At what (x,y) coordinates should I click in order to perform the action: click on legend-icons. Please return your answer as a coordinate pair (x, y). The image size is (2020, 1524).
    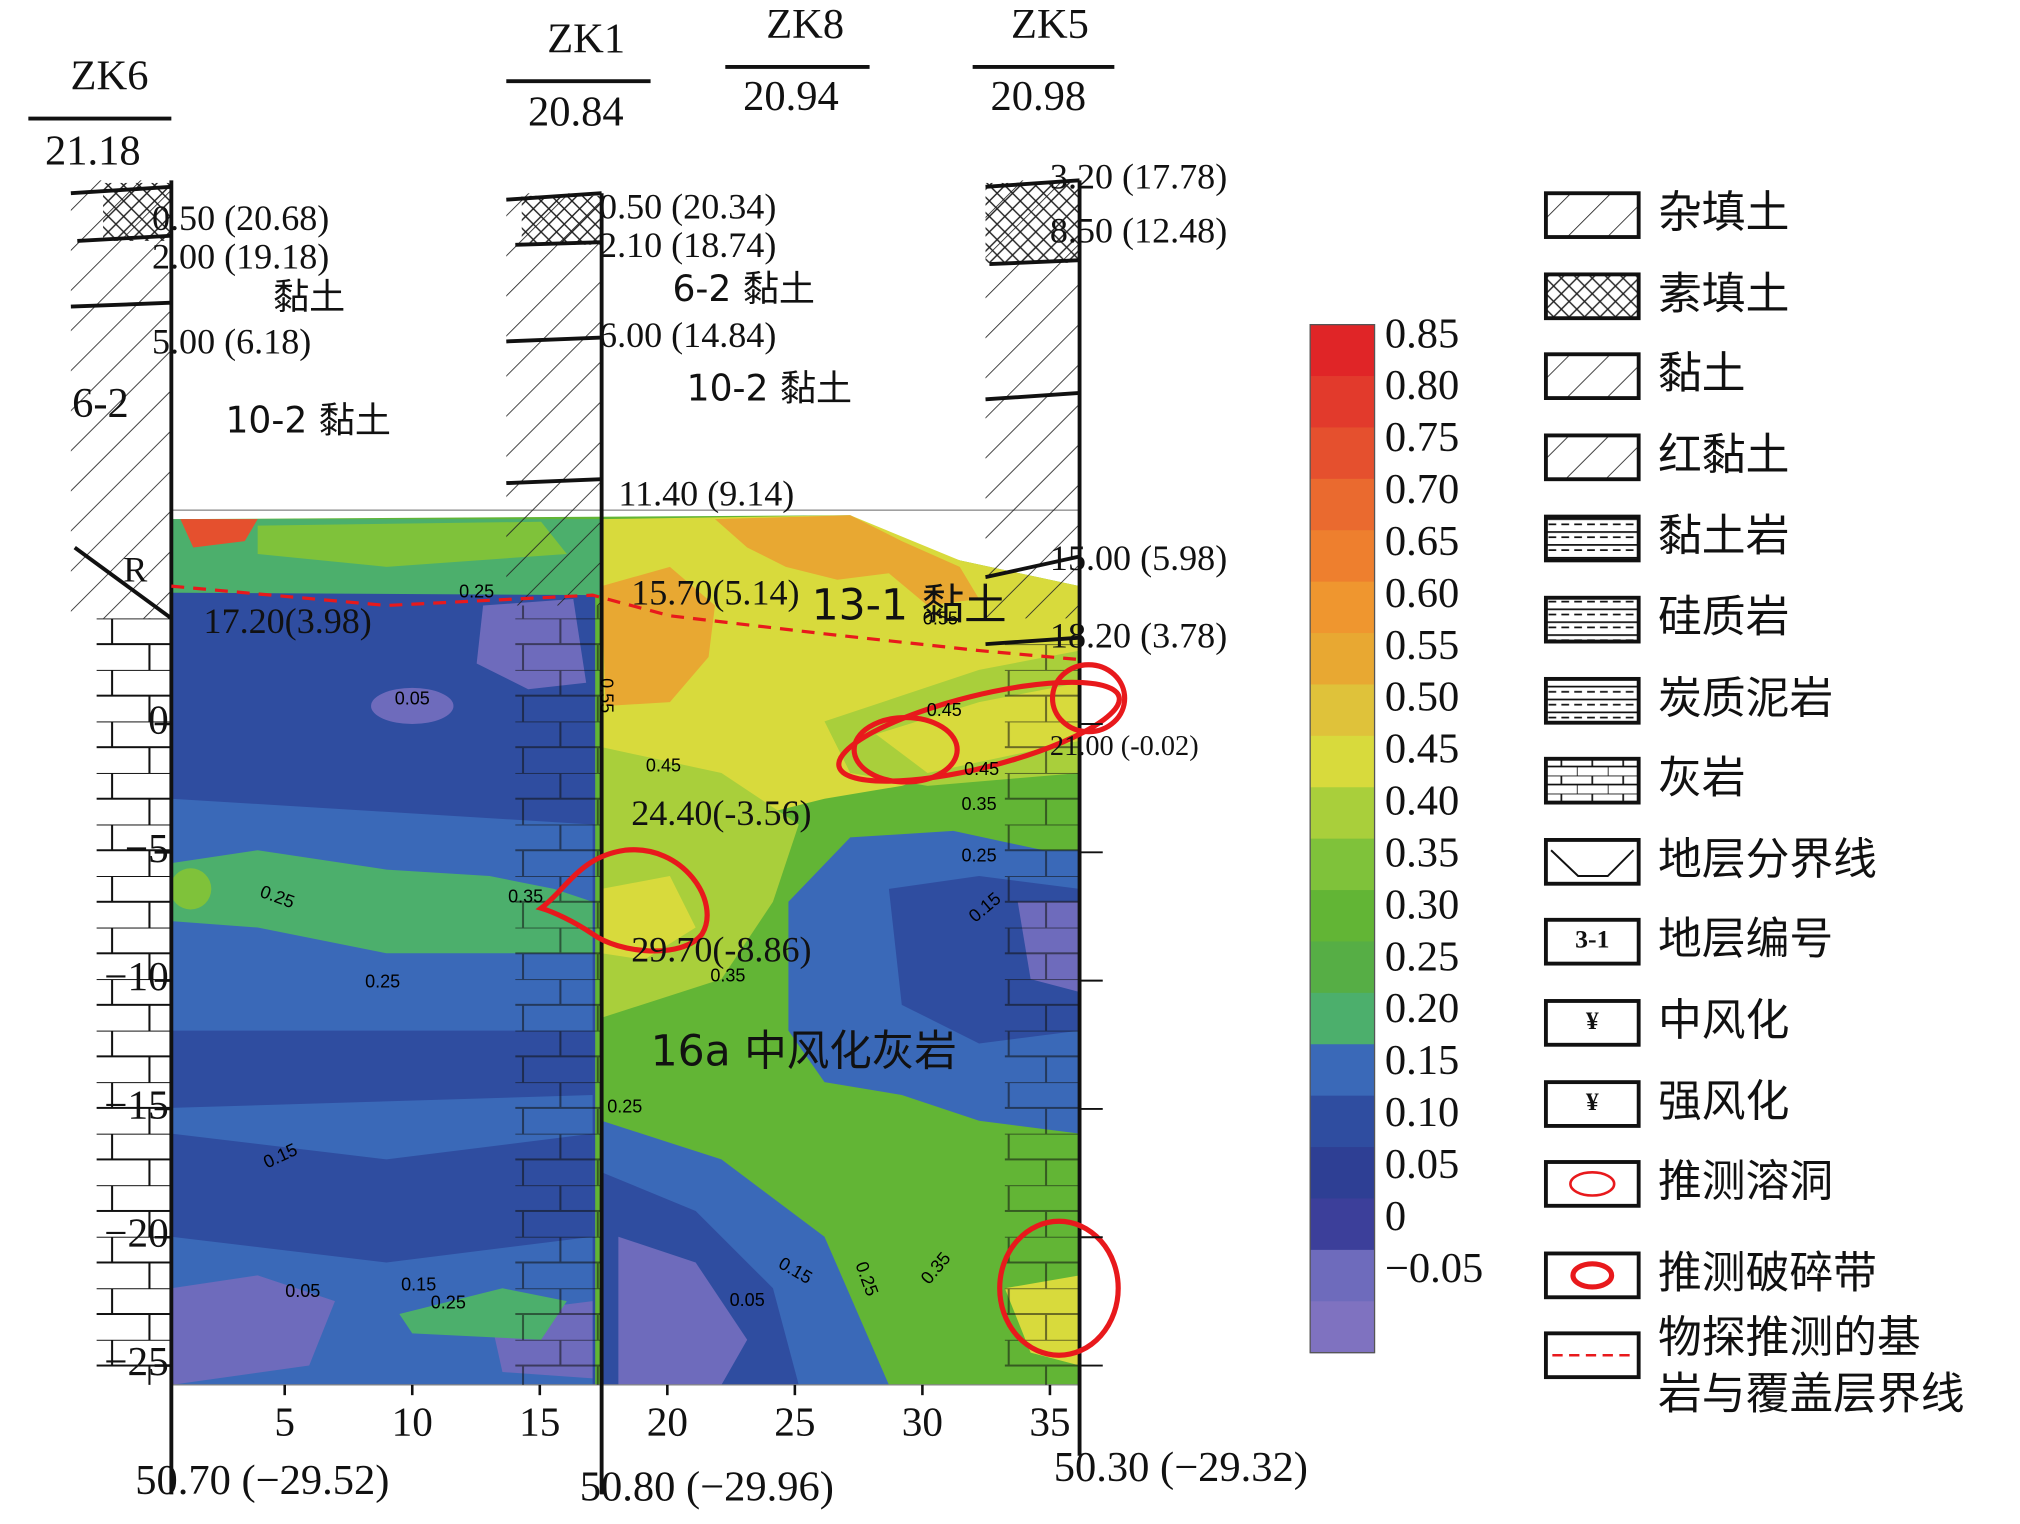
    Looking at the image, I should click on (1592, 785).